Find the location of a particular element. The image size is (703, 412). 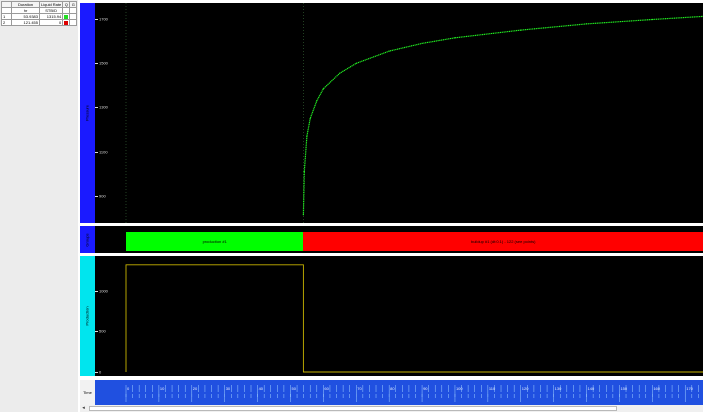

row-duration: 121.455 is located at coordinates (25, 22).